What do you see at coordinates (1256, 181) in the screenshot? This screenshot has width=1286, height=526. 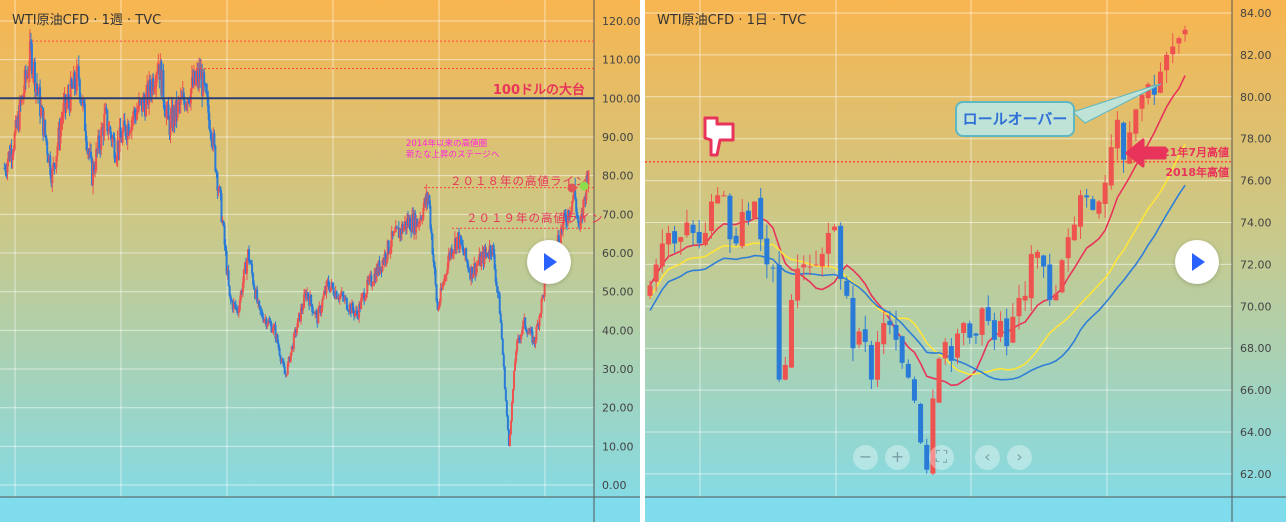 I see `y-tick-label: 76.00` at bounding box center [1256, 181].